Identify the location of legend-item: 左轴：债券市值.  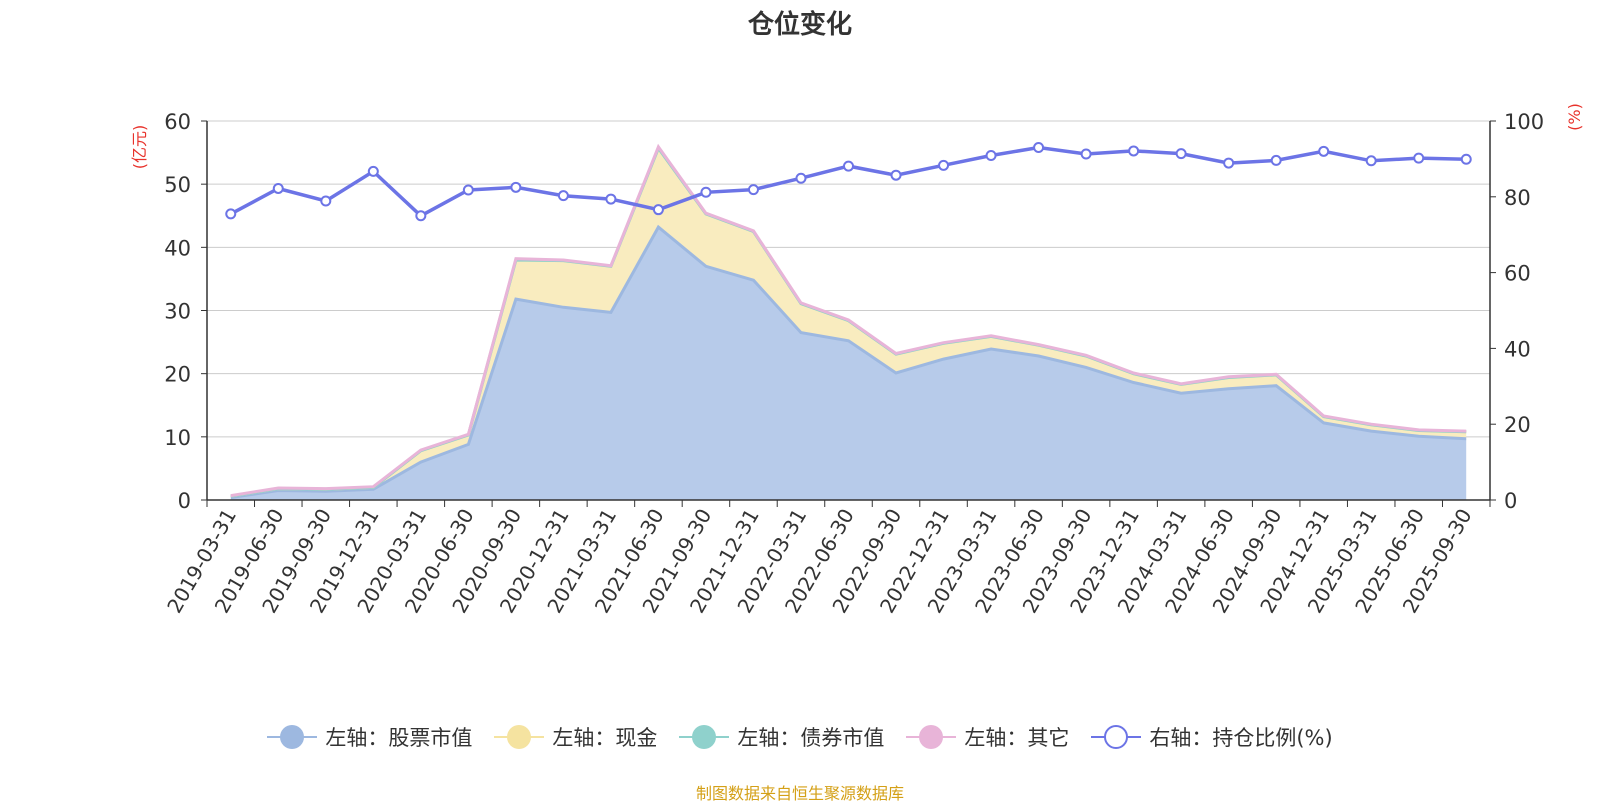
(781, 737).